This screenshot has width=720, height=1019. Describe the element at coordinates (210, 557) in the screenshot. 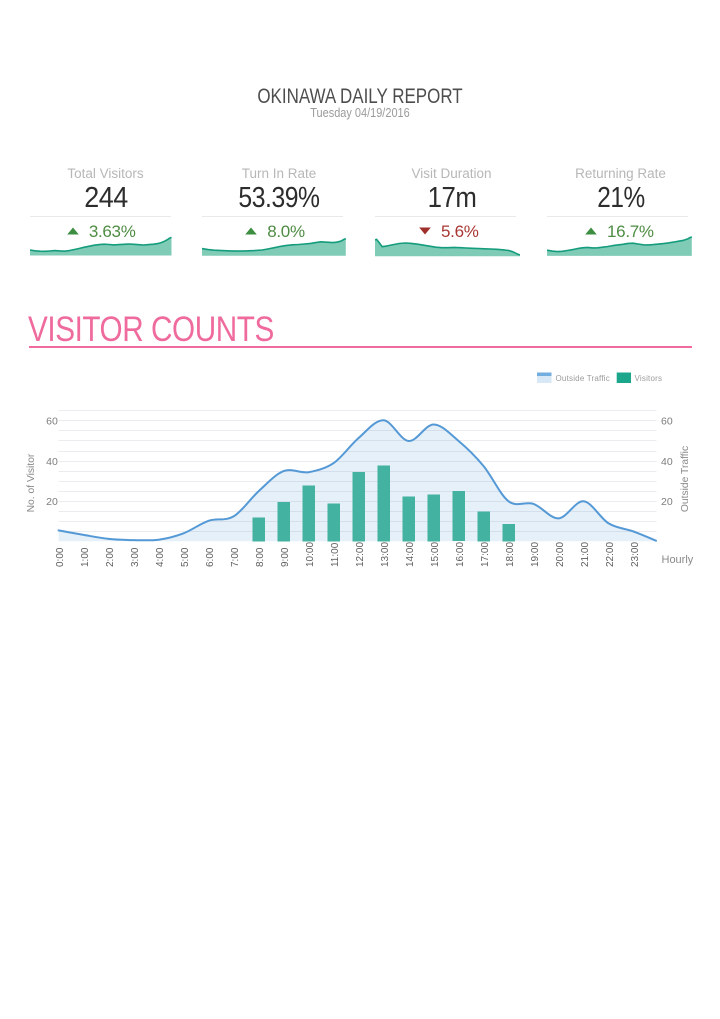

I see `svg-text: 6:00` at that location.